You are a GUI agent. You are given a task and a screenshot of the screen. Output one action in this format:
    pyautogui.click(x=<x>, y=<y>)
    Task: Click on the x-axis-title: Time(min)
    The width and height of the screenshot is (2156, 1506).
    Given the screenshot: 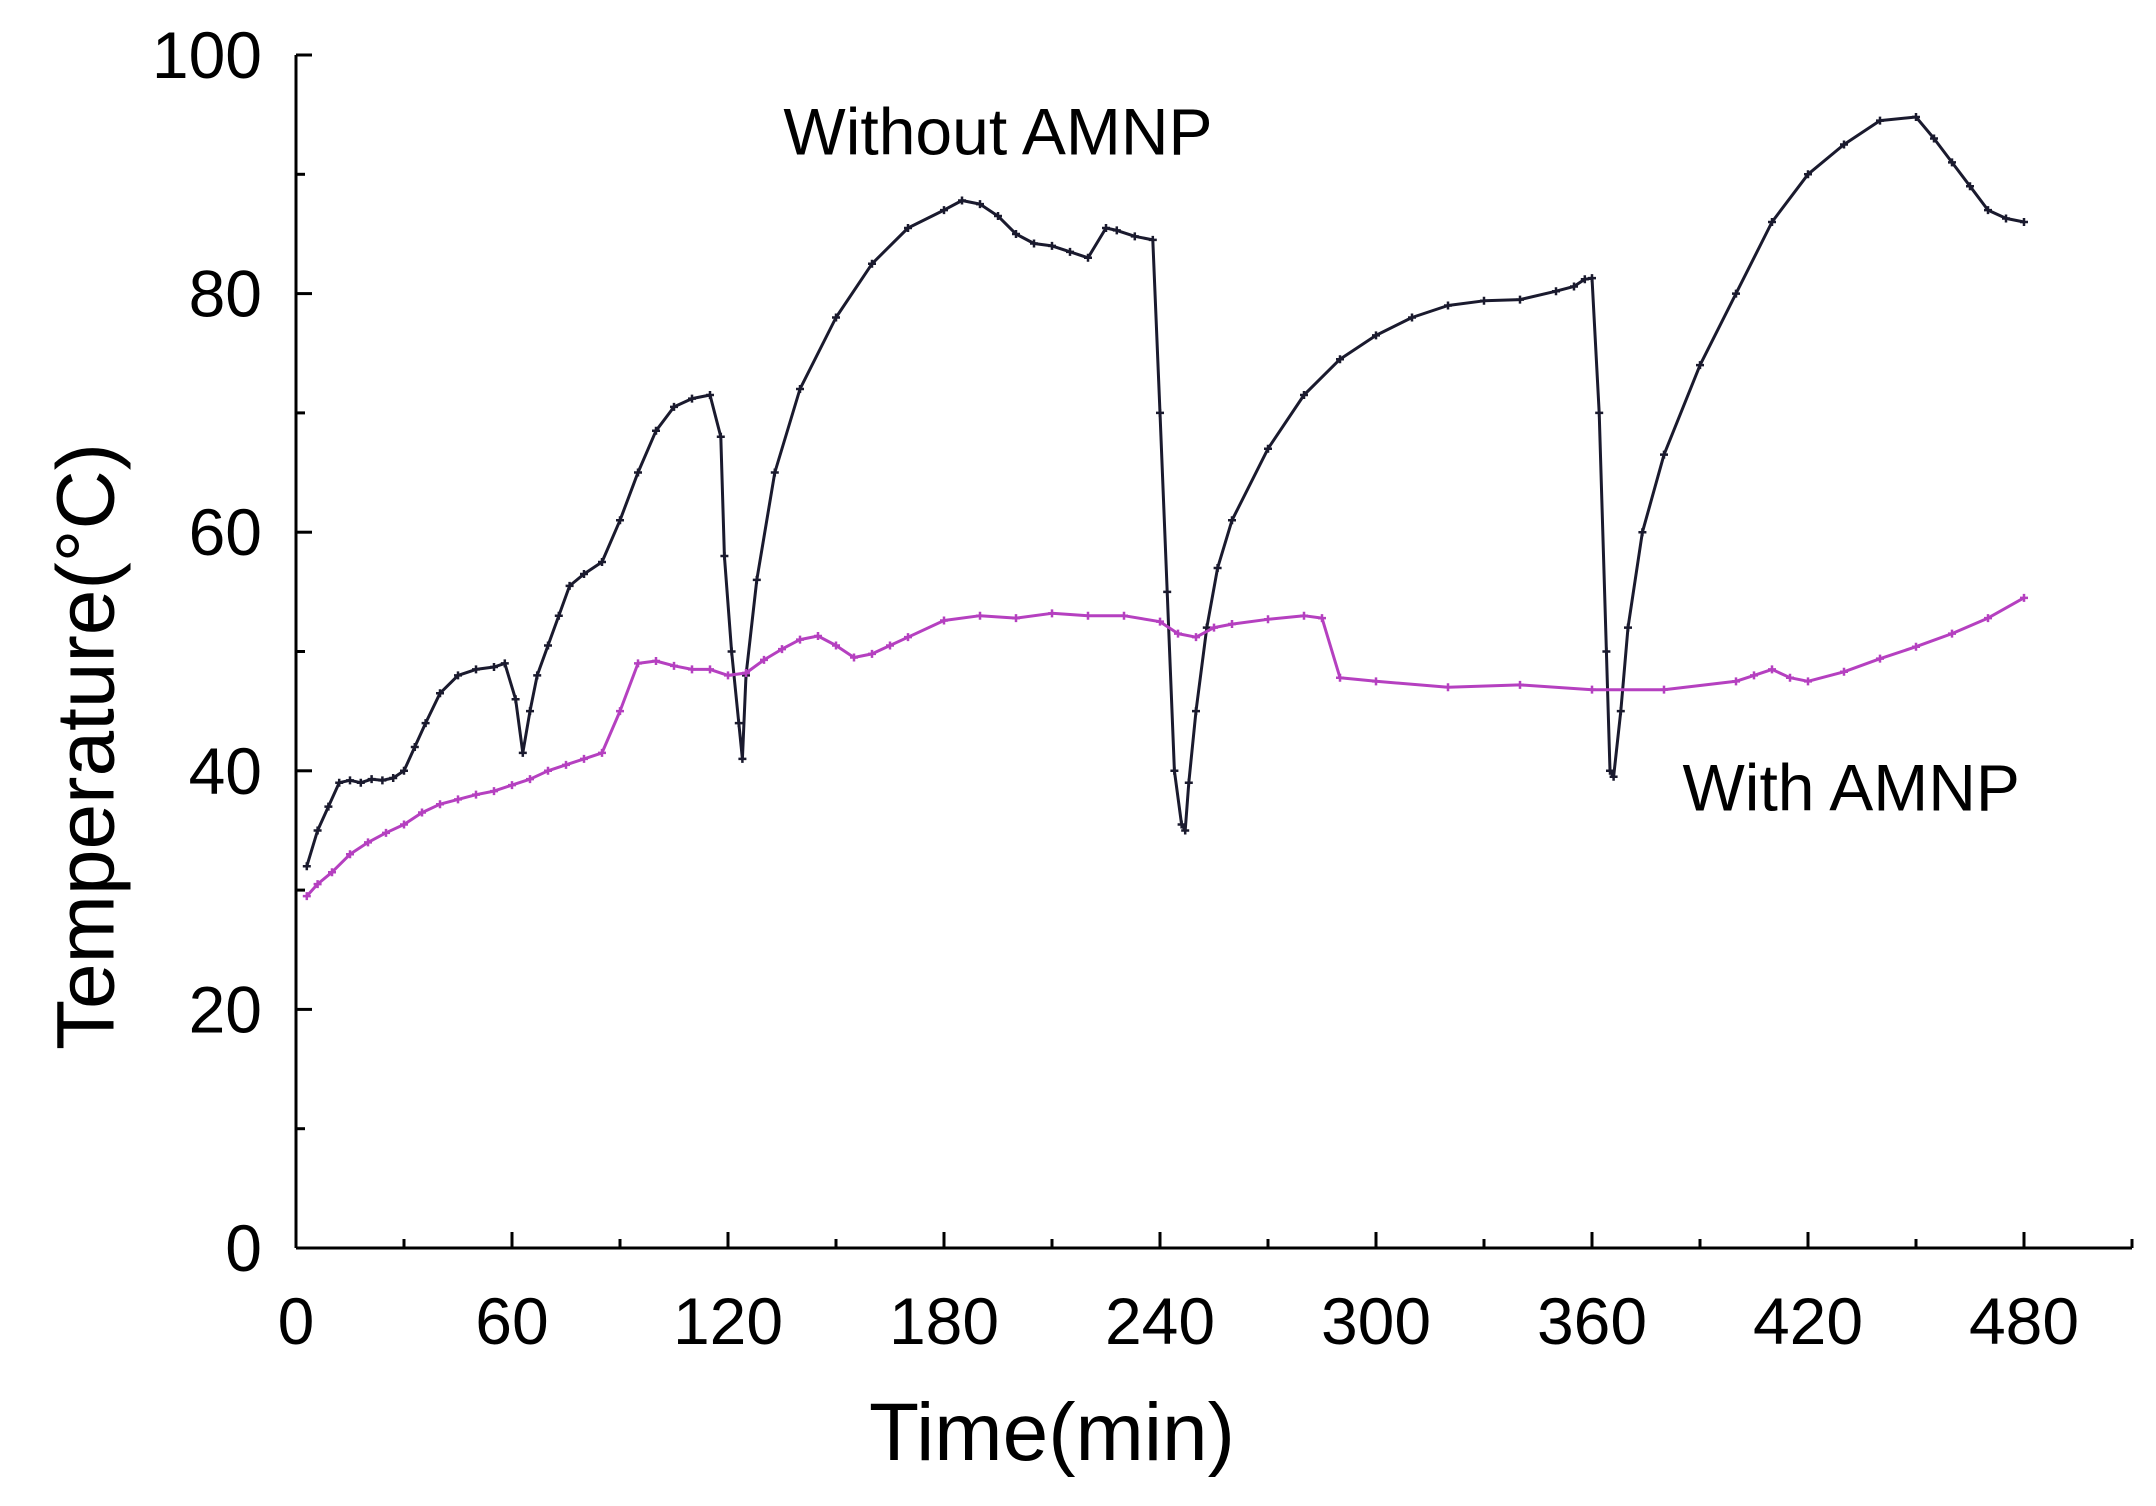 What is the action you would take?
    pyautogui.click(x=1052, y=1432)
    